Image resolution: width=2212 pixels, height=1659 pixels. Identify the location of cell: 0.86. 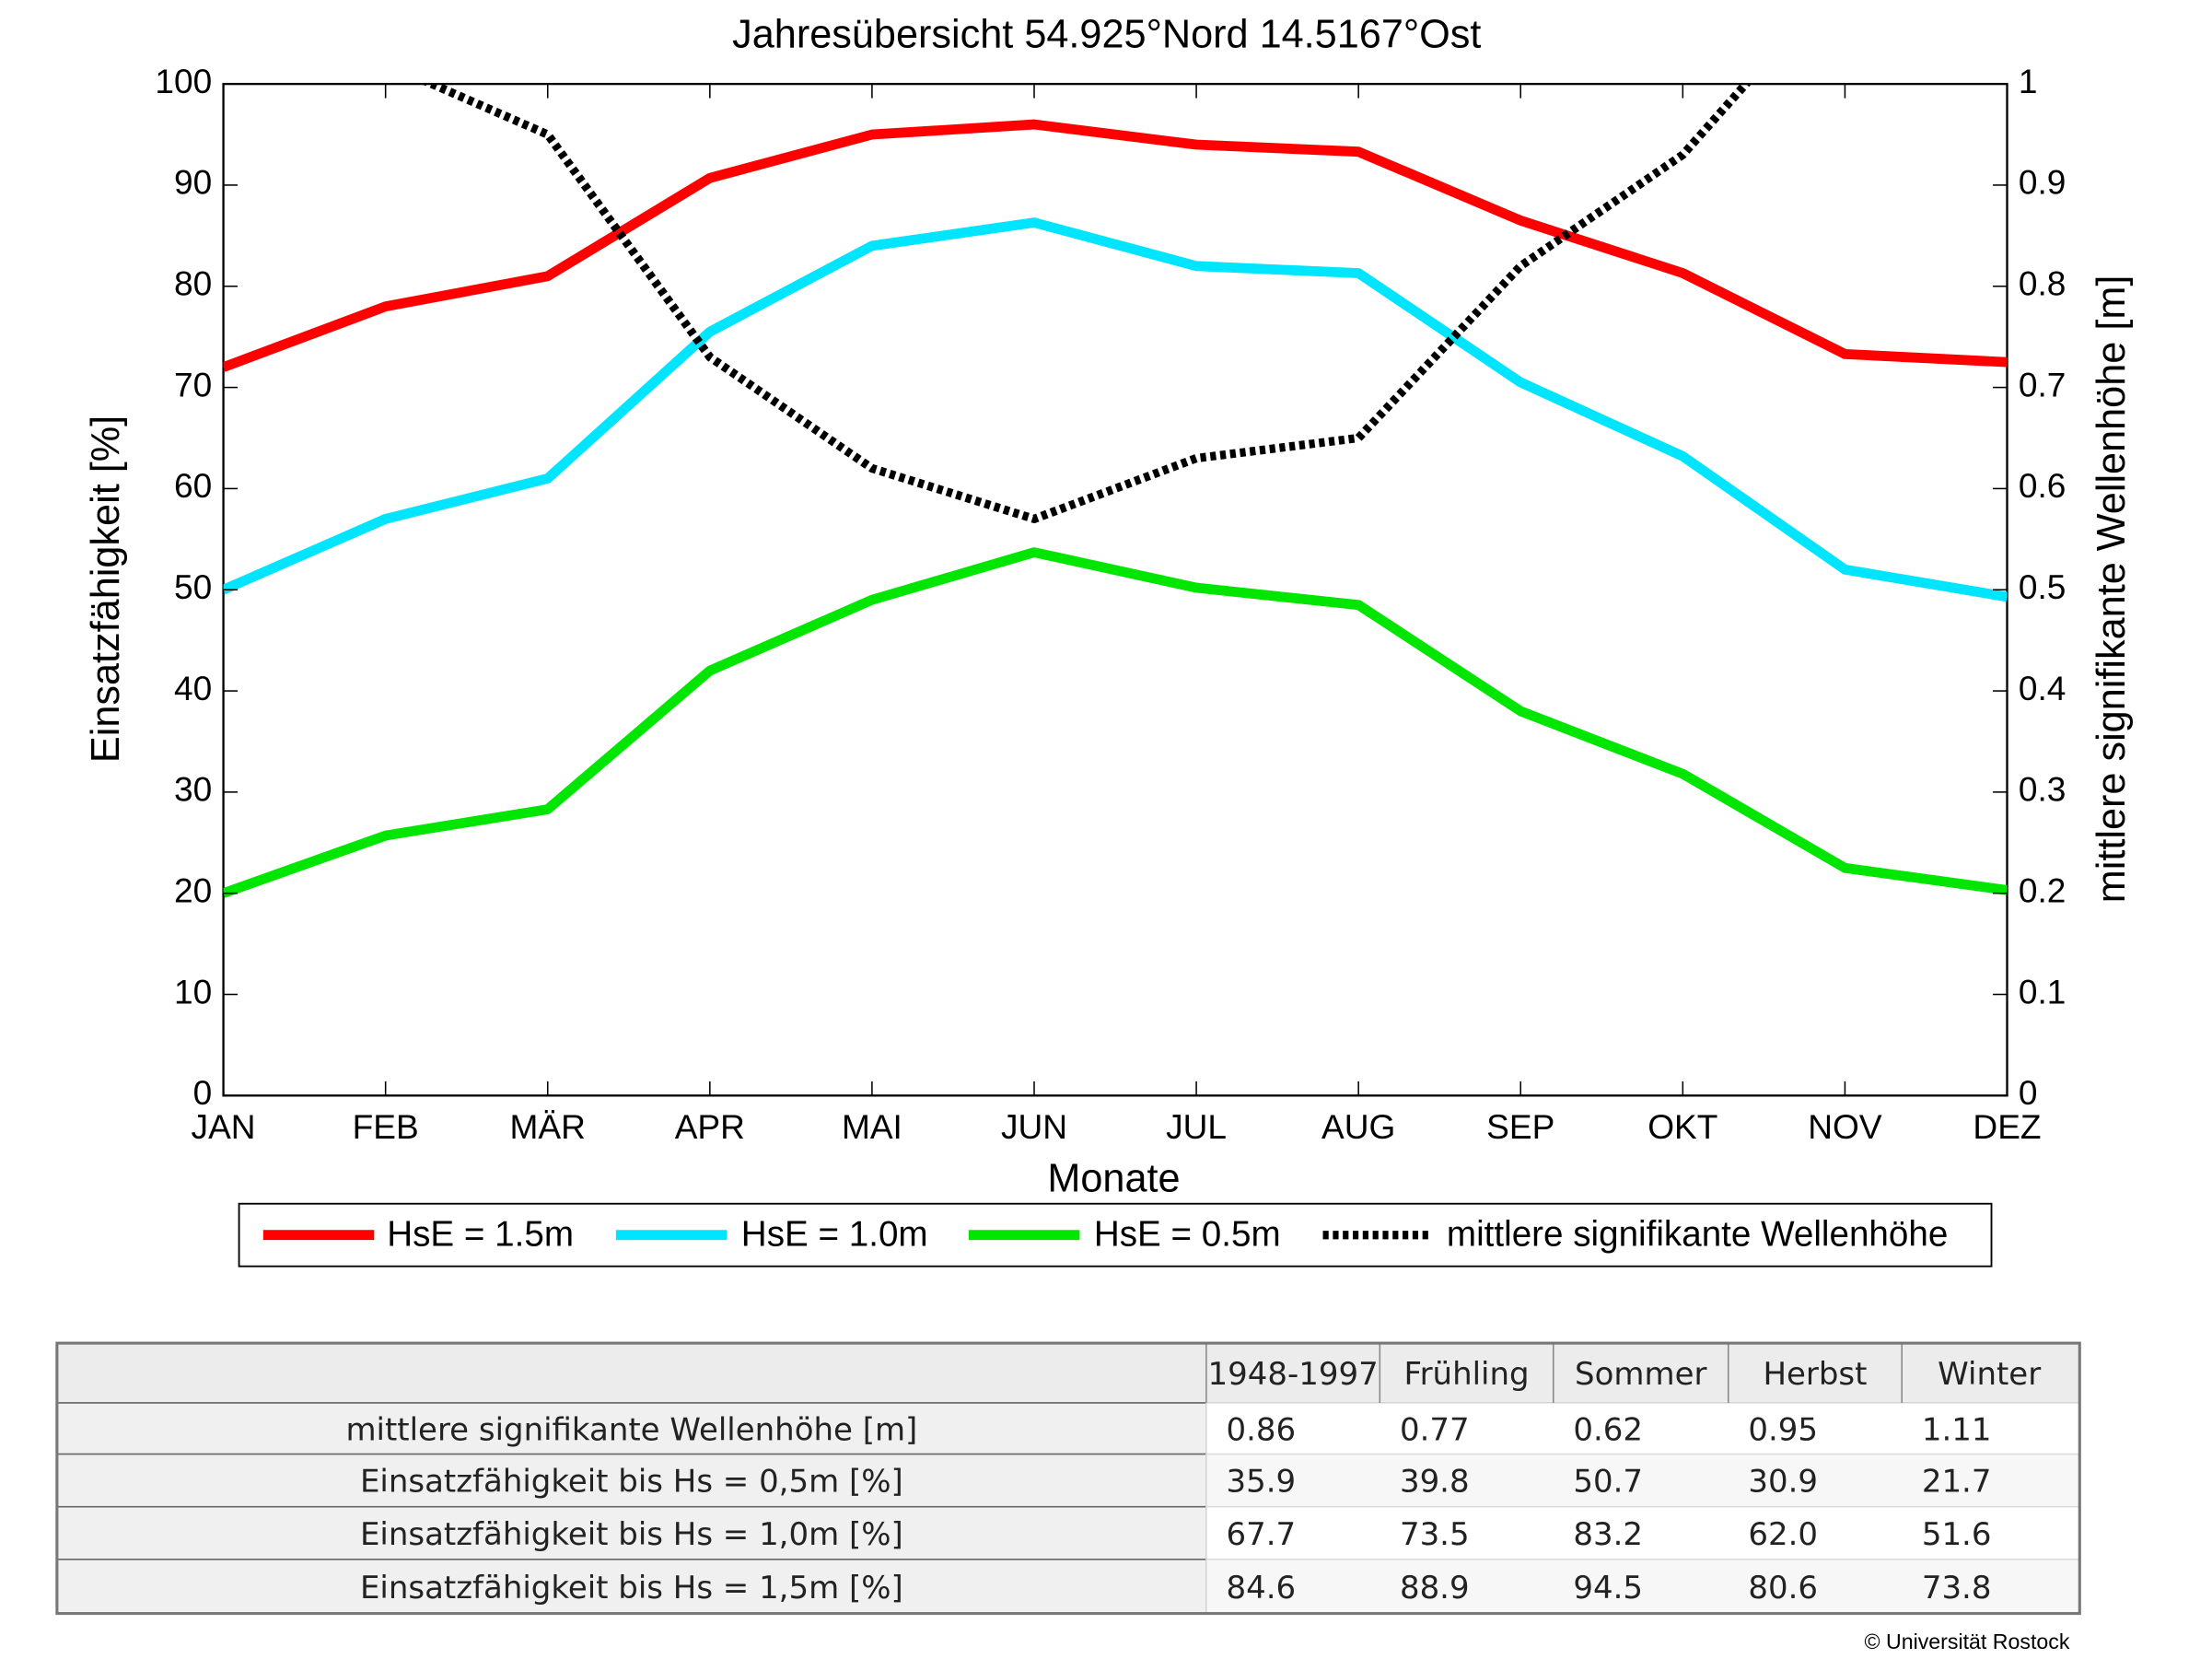
(1262, 1429).